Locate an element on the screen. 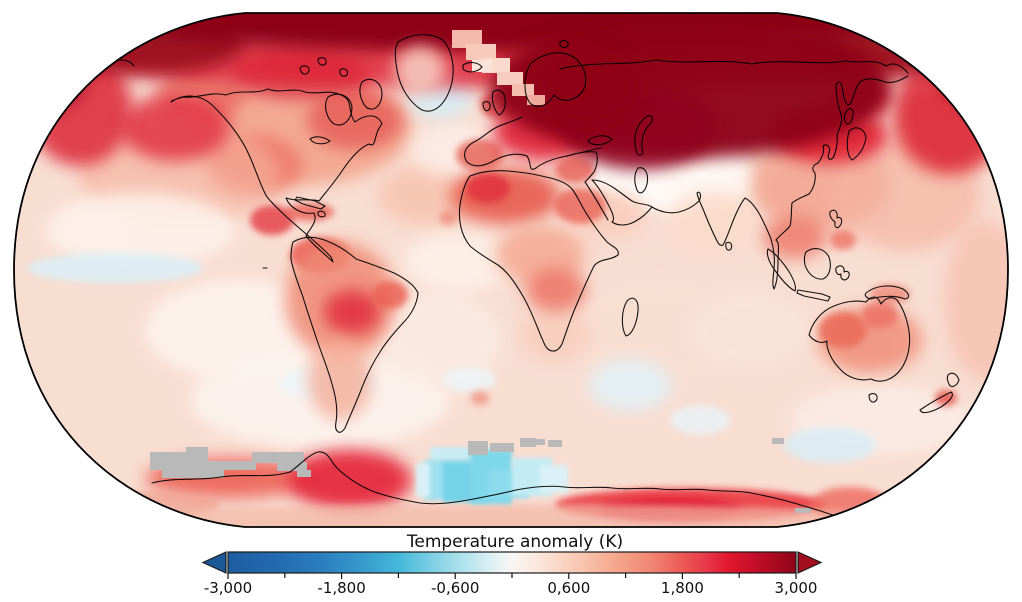 This screenshot has width=1022, height=602. colorbar-title: Temperature anomaly (K) is located at coordinates (514, 542).